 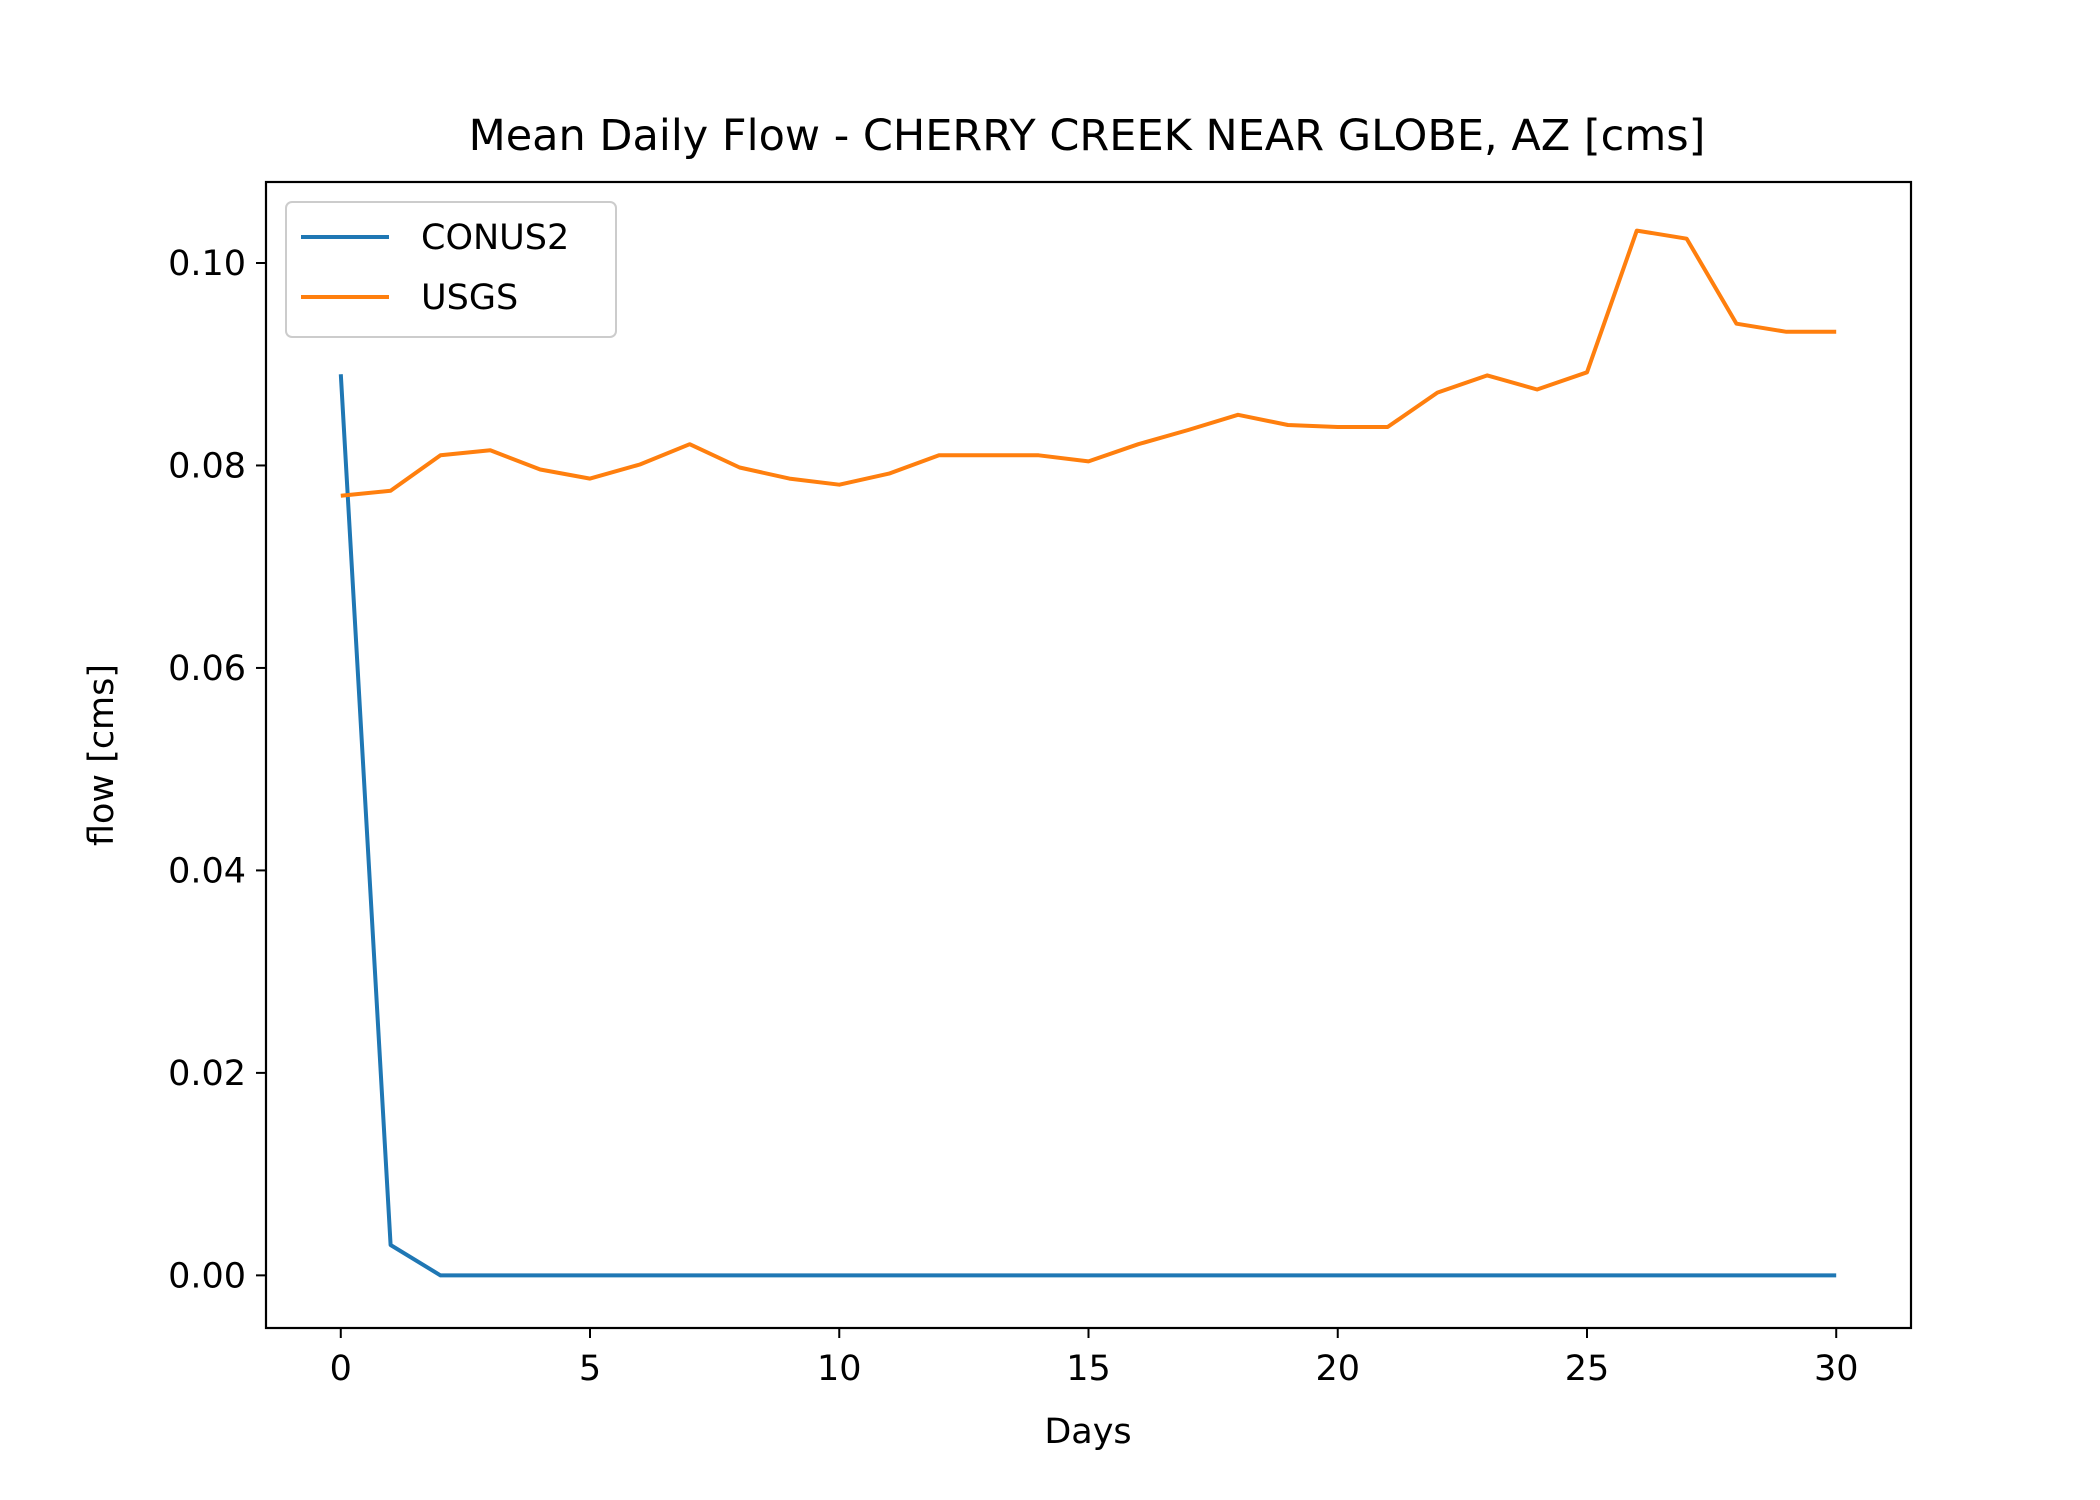 What do you see at coordinates (207, 264) in the screenshot?
I see `y-tick-label: 0.10` at bounding box center [207, 264].